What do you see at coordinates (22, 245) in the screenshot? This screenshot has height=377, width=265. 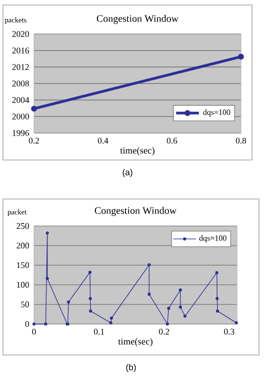 I see `y-tick-label: 200` at bounding box center [22, 245].